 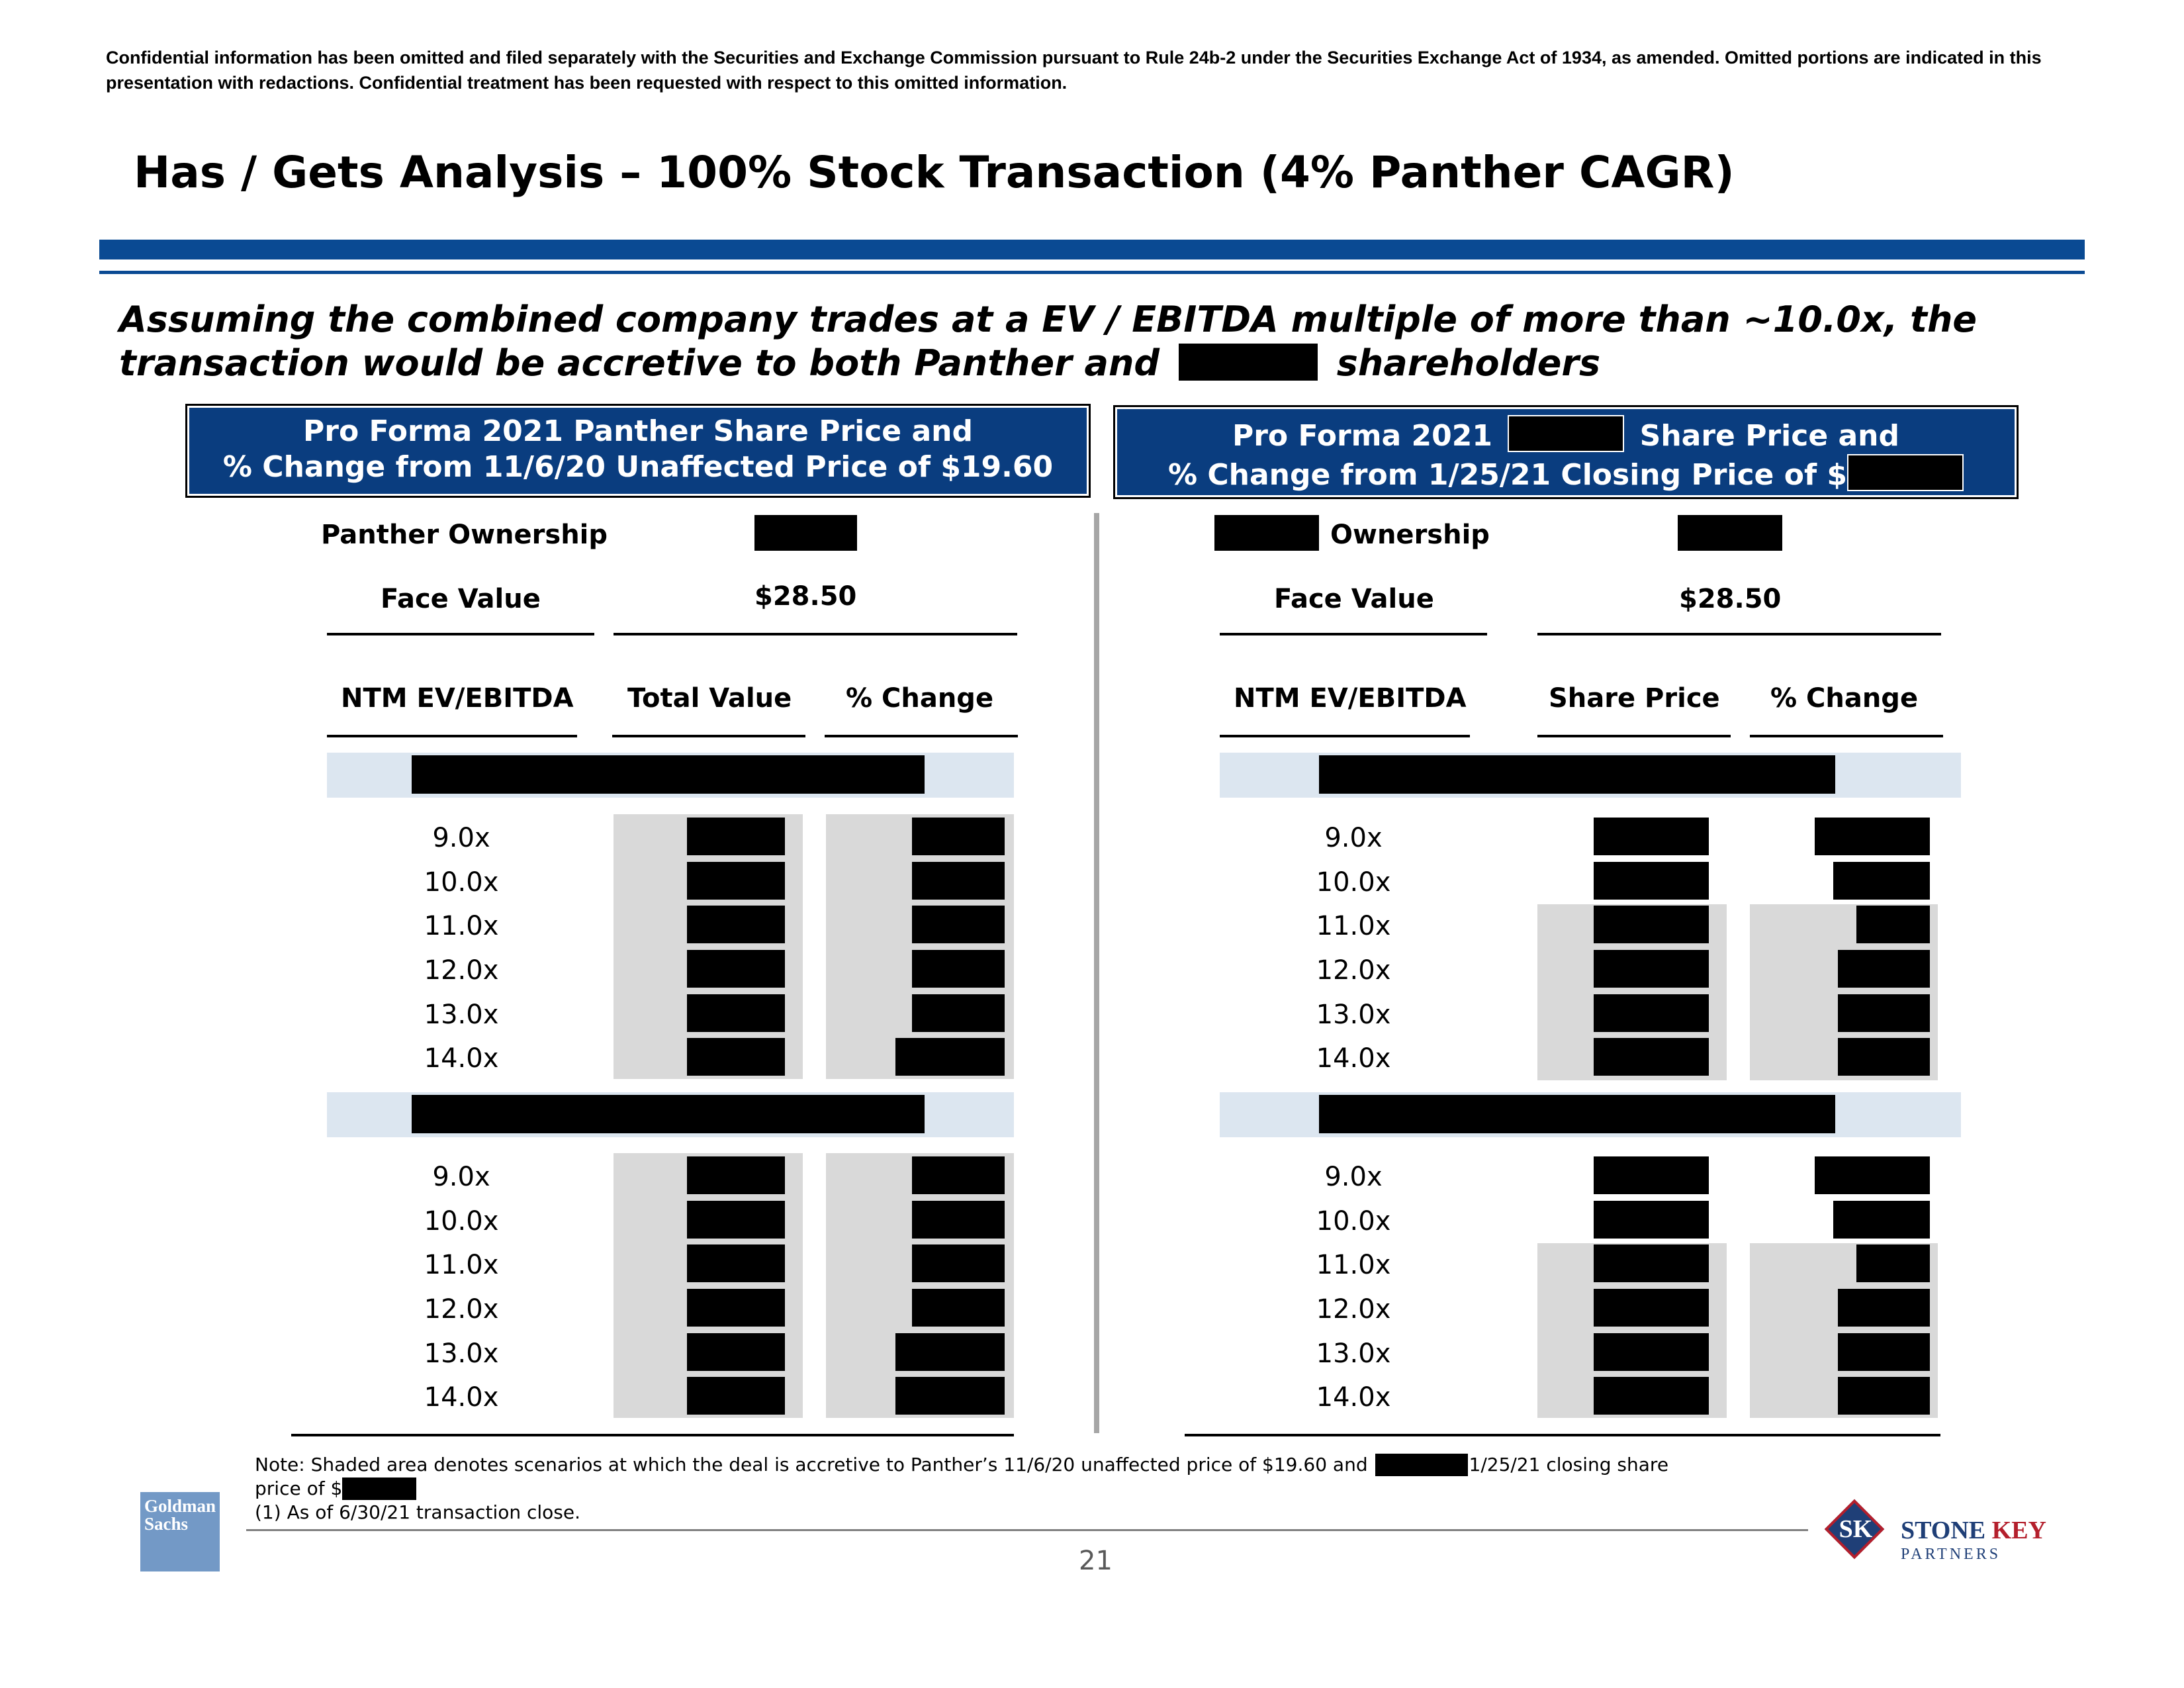 I want to click on left-col-total-value: Total Value, so click(x=709, y=698).